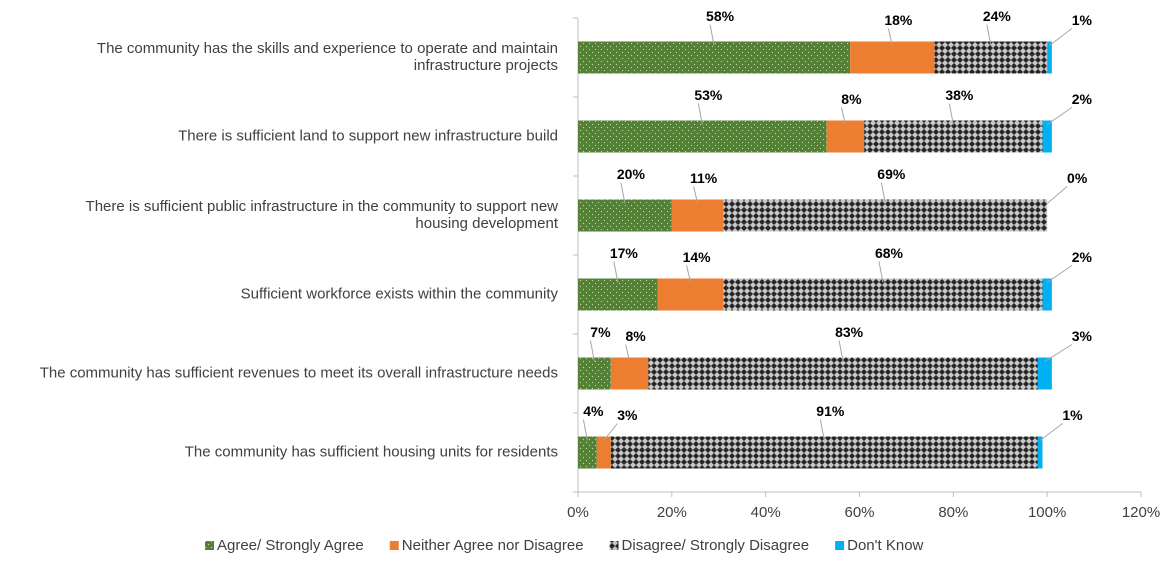  I want to click on value-label: 11%, so click(704, 178).